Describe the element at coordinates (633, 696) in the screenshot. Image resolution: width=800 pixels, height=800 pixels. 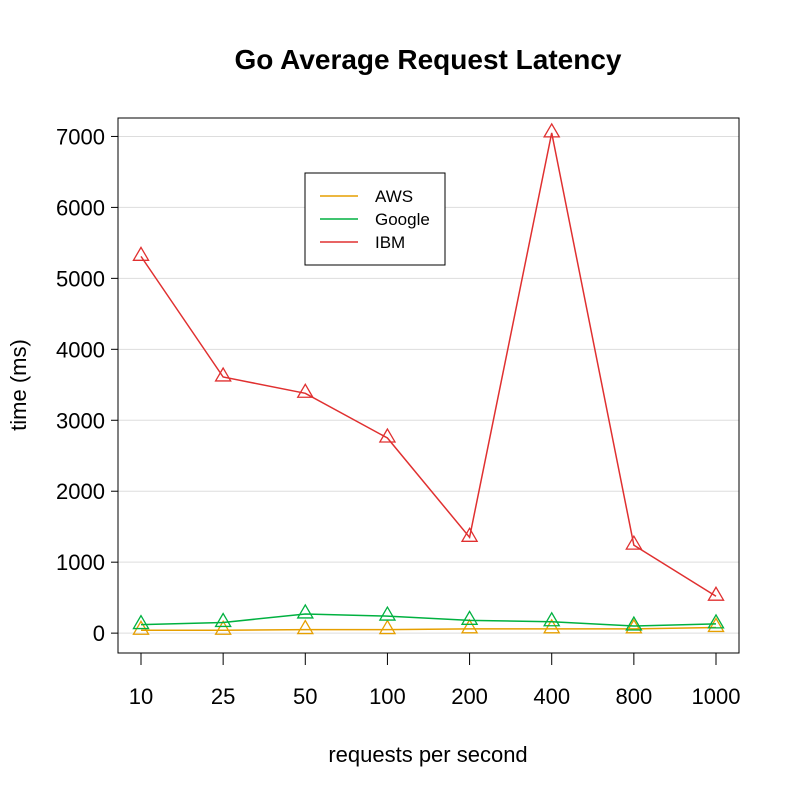
I see `x-tick-label: 800` at that location.